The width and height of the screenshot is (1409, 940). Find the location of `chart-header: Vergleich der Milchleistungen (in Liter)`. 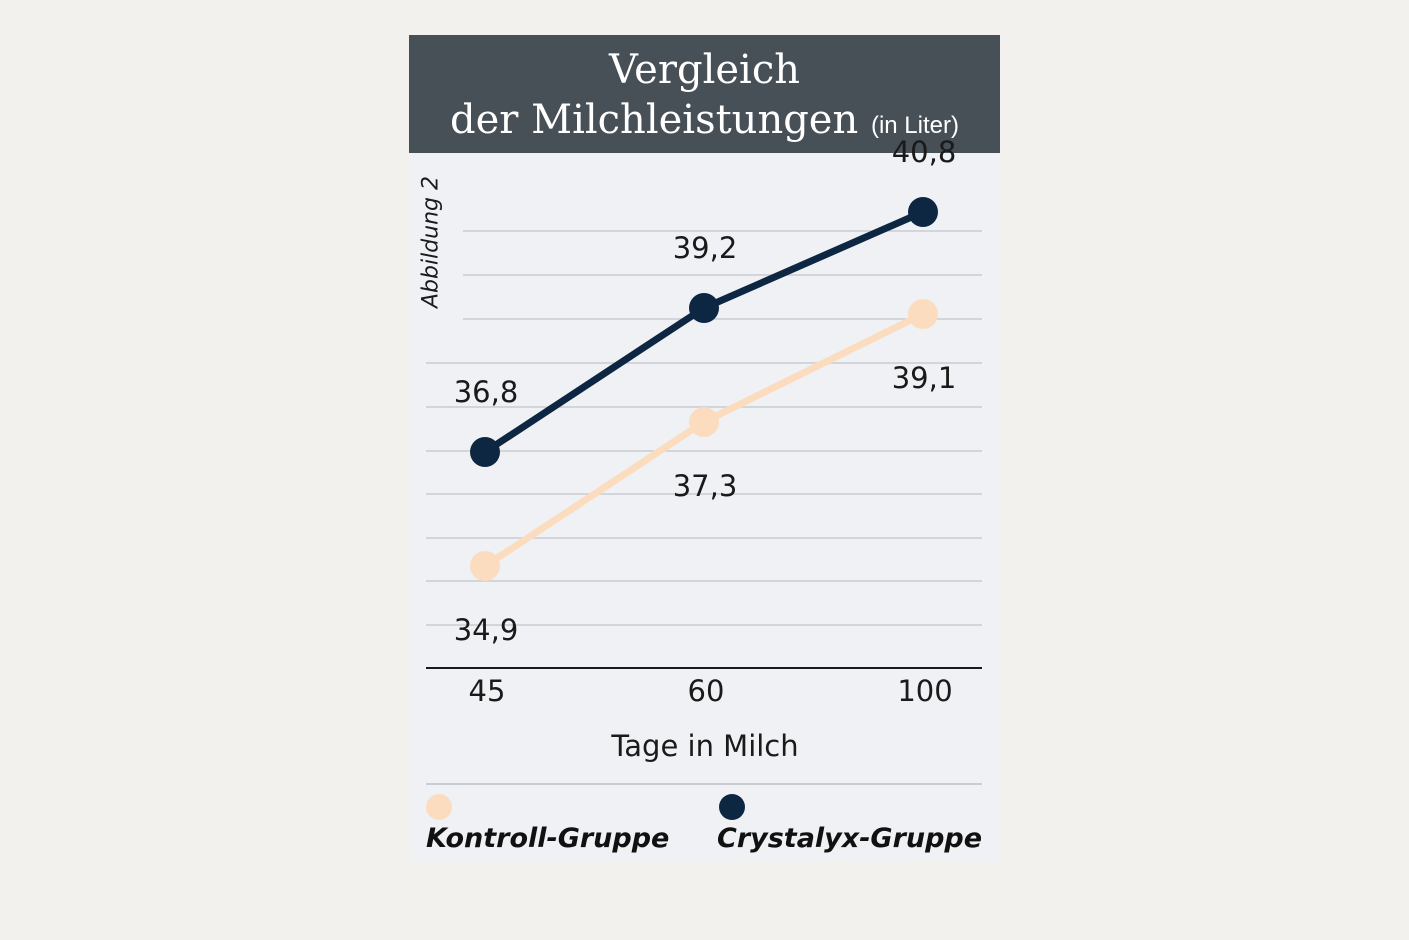

chart-header: Vergleich der Milchleistungen (in Liter) is located at coordinates (704, 94).